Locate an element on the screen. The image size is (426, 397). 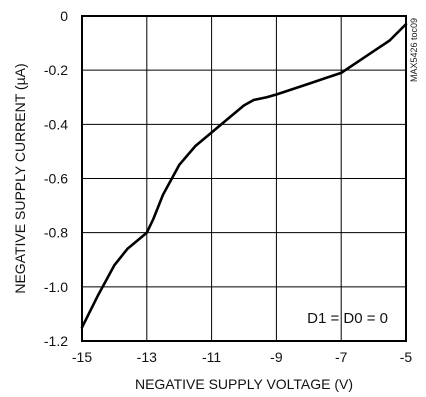
y-tick-label: -1.2 is located at coordinates (56, 341).